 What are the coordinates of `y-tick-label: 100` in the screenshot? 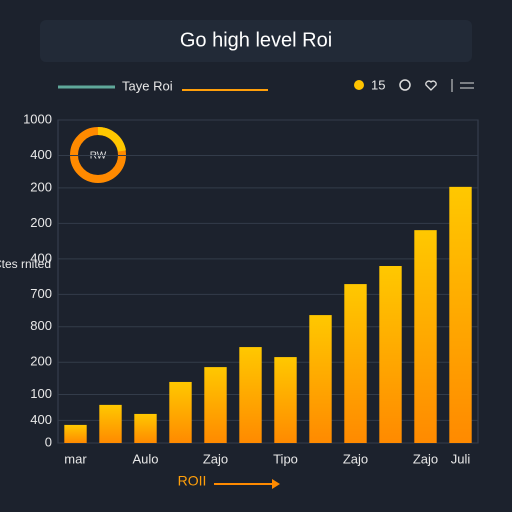 It's located at (41, 393).